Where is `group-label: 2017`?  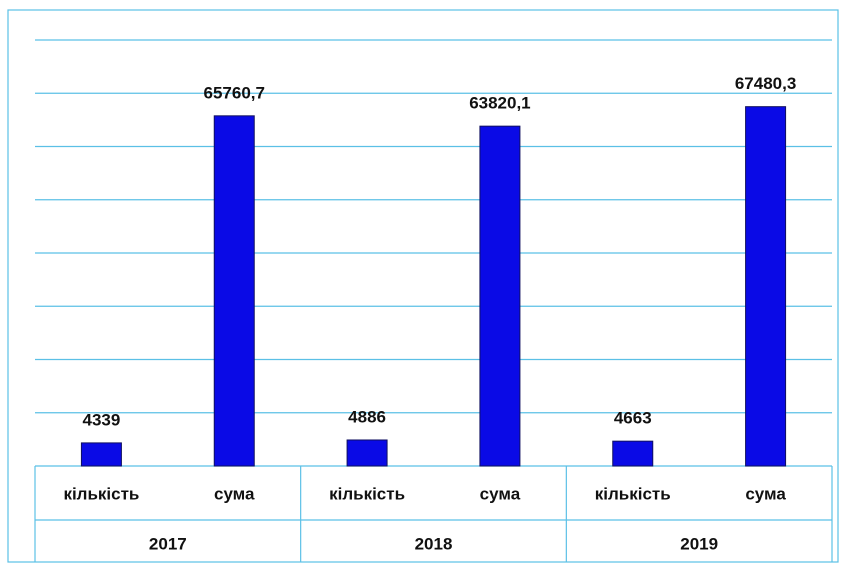 group-label: 2017 is located at coordinates (168, 543).